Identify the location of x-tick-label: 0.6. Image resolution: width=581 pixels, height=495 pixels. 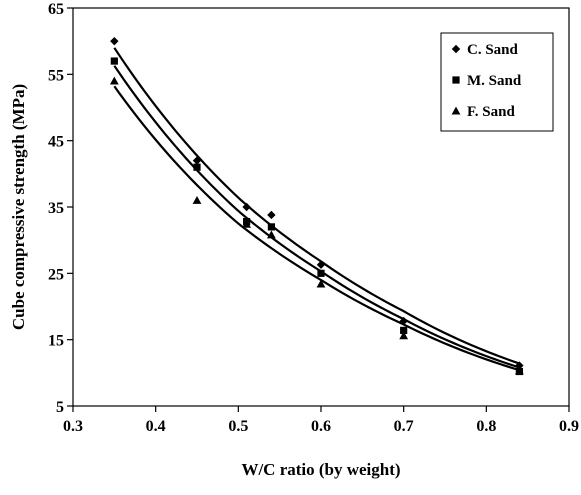
(321, 426).